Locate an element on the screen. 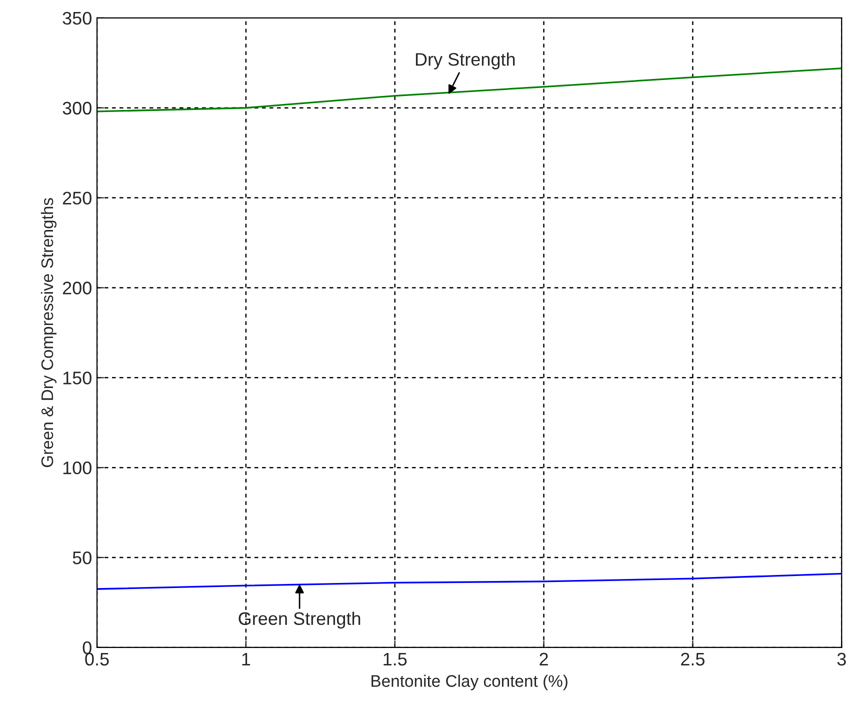  x-tick-label: 1.5 is located at coordinates (395, 659).